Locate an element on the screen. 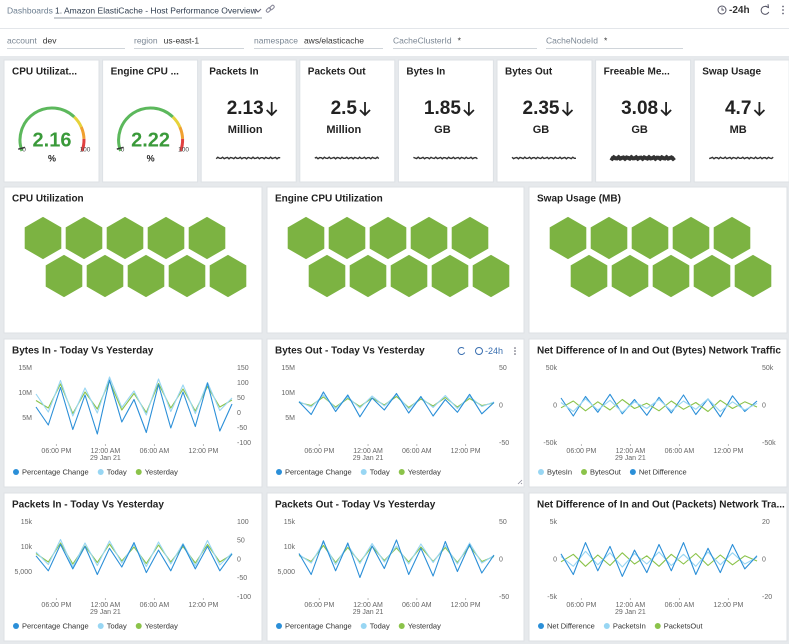  x-tick-label: 12:00 AM is located at coordinates (368, 605).